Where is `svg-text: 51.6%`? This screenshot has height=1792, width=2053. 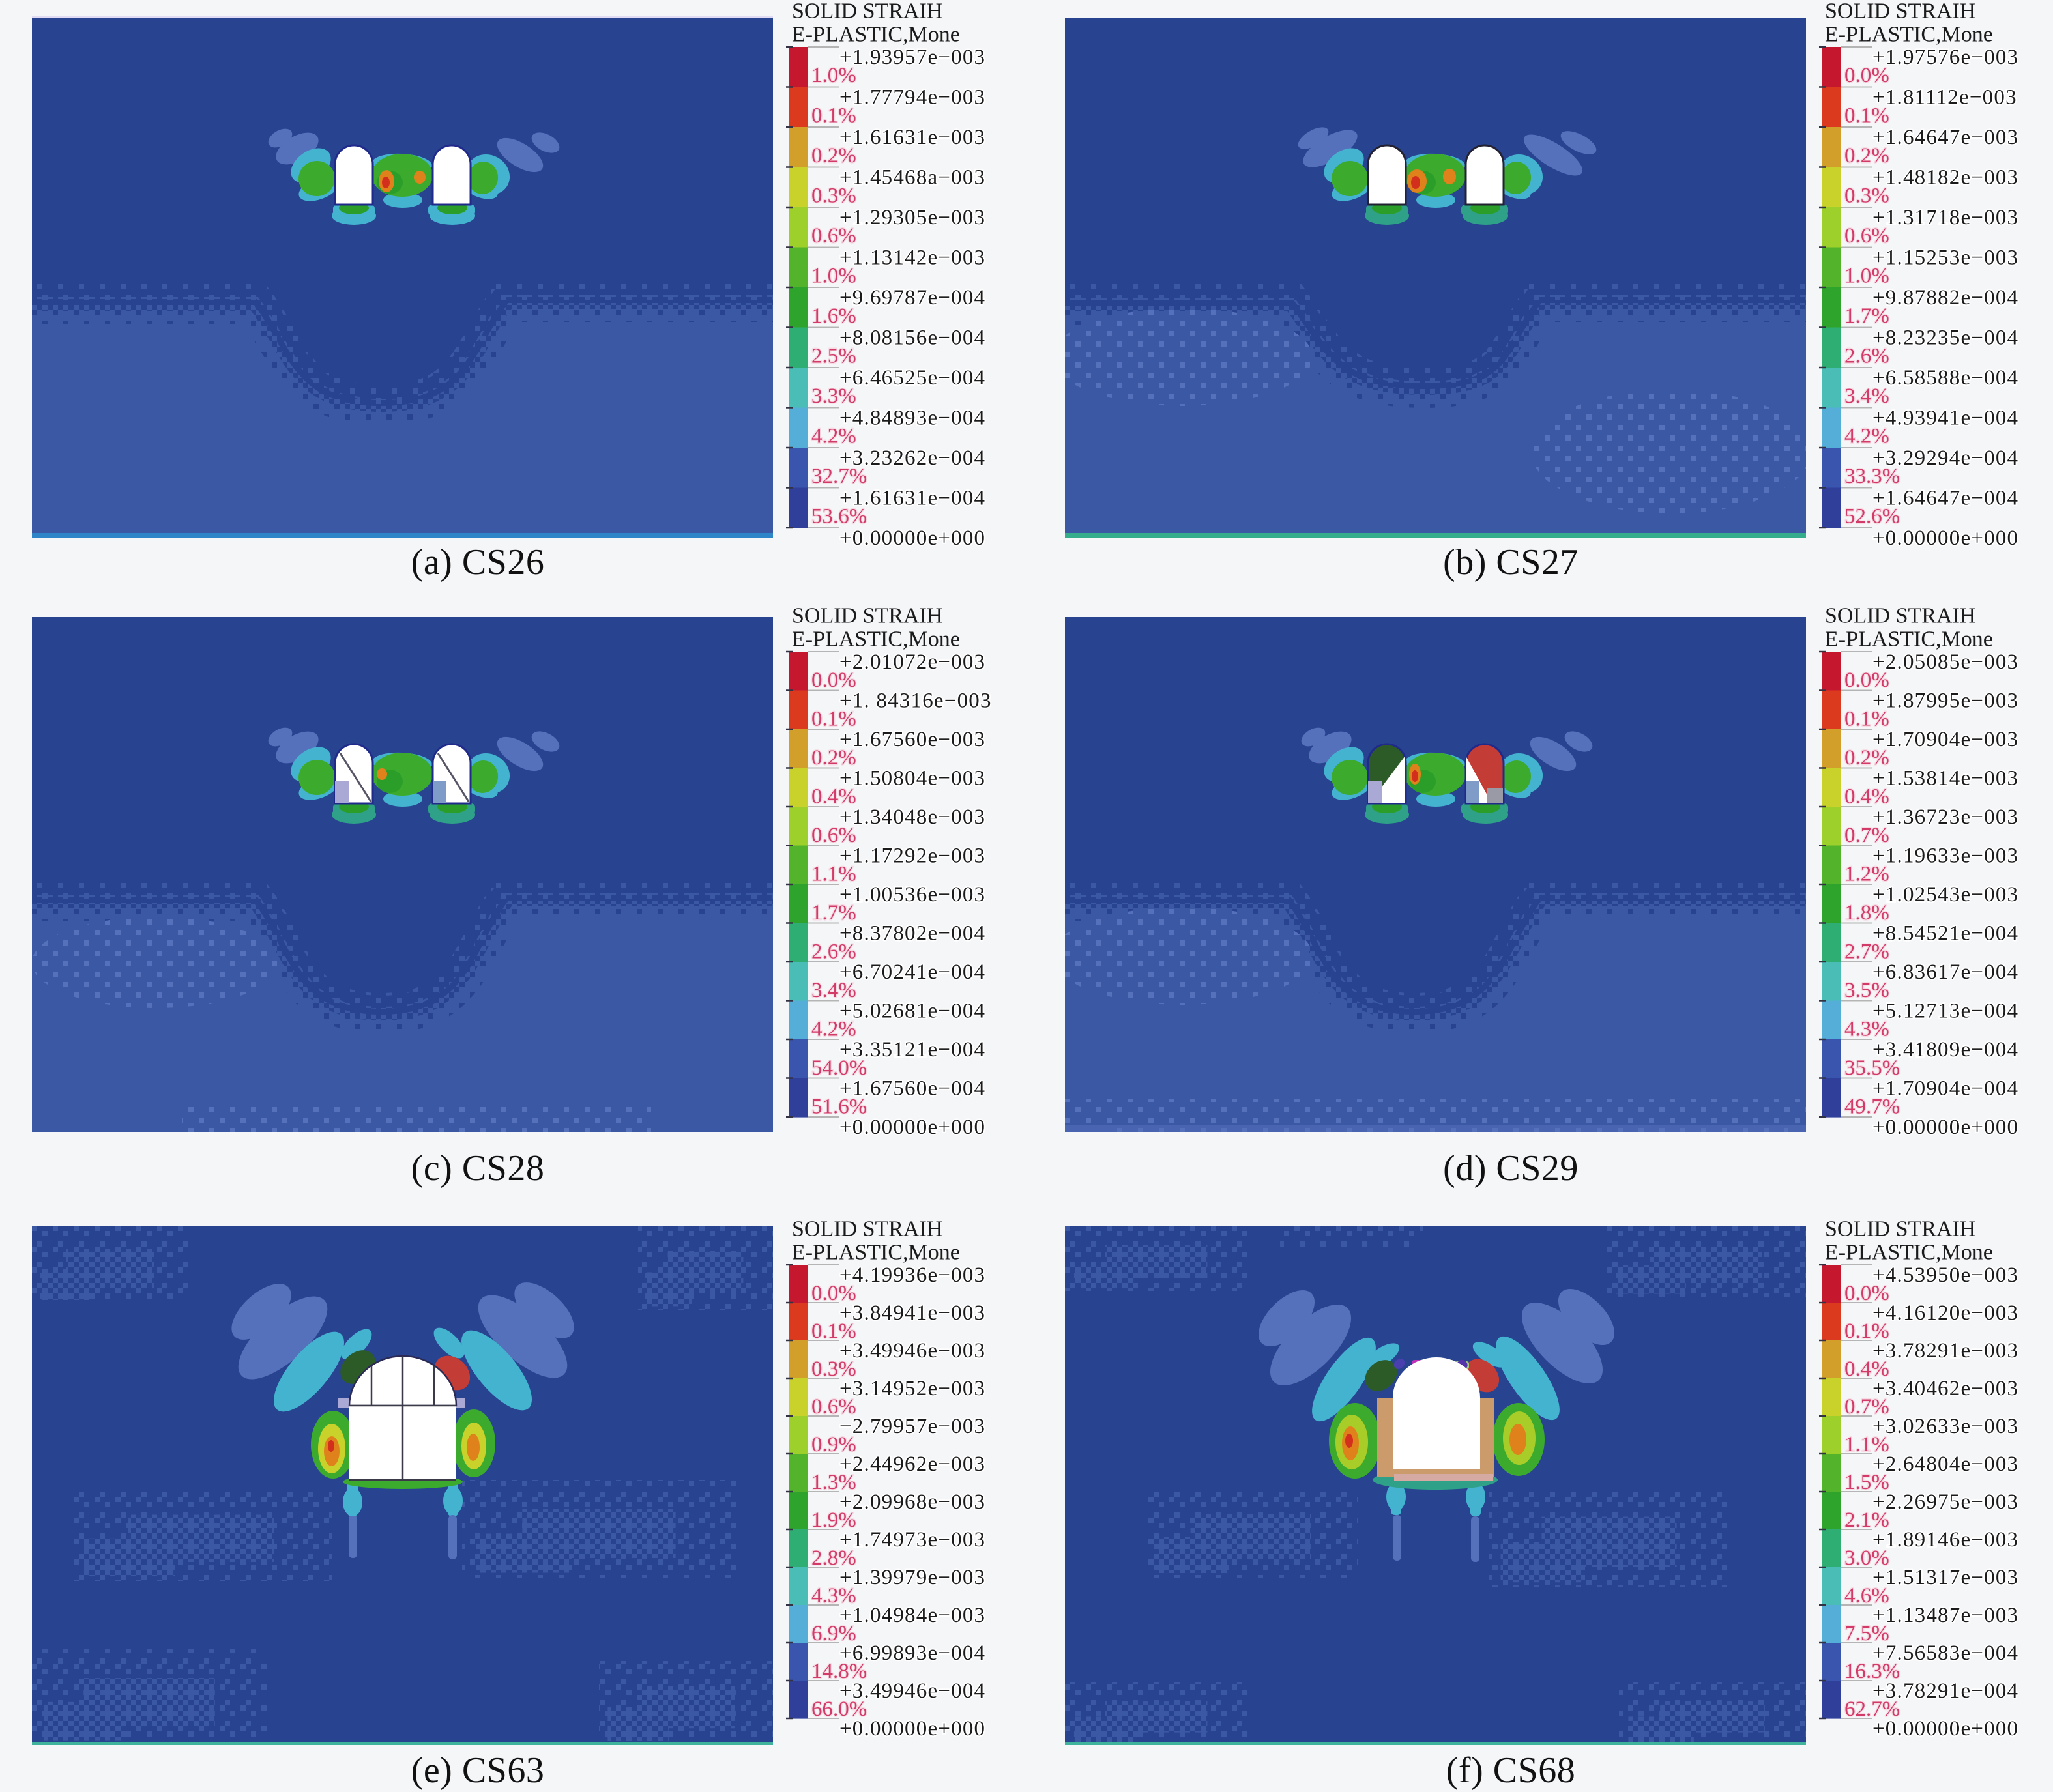 svg-text: 51.6% is located at coordinates (839, 1107).